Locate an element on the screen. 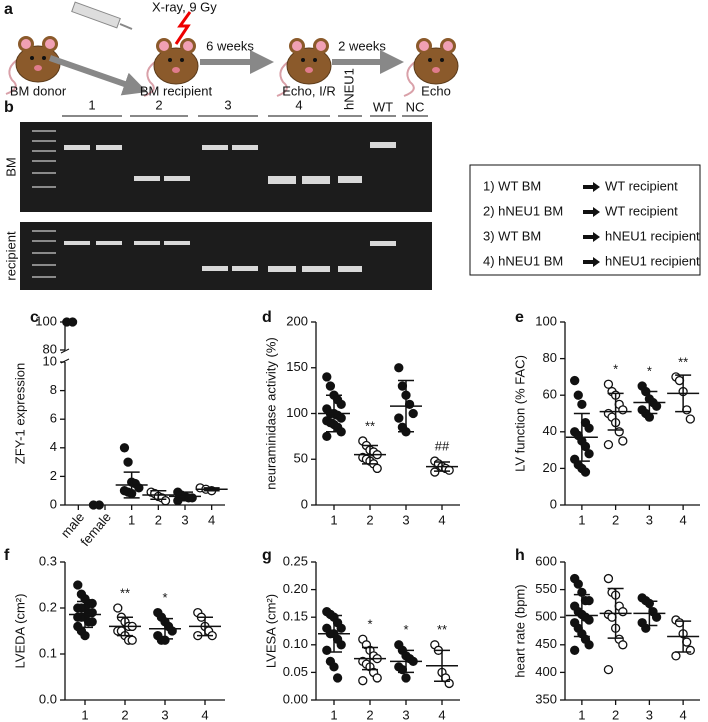 This screenshot has height=722, width=708. significance: ## is located at coordinates (442, 446).